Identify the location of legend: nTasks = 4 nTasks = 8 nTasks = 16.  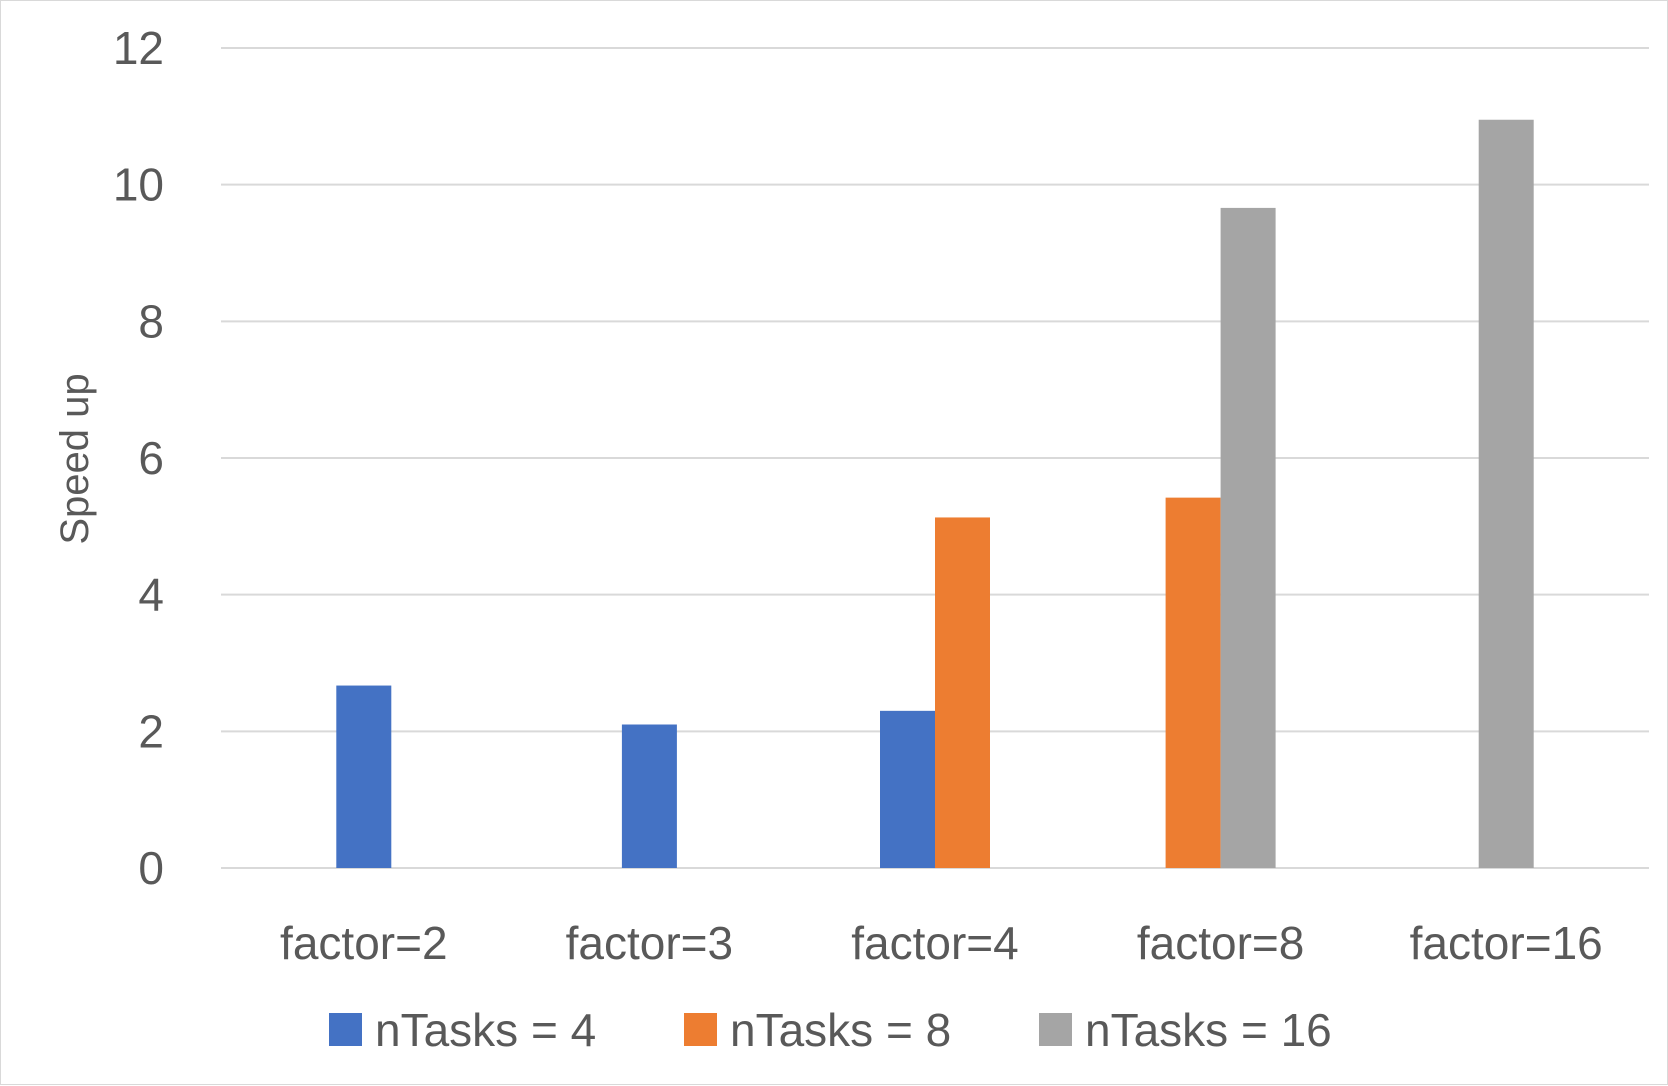
(830, 1030).